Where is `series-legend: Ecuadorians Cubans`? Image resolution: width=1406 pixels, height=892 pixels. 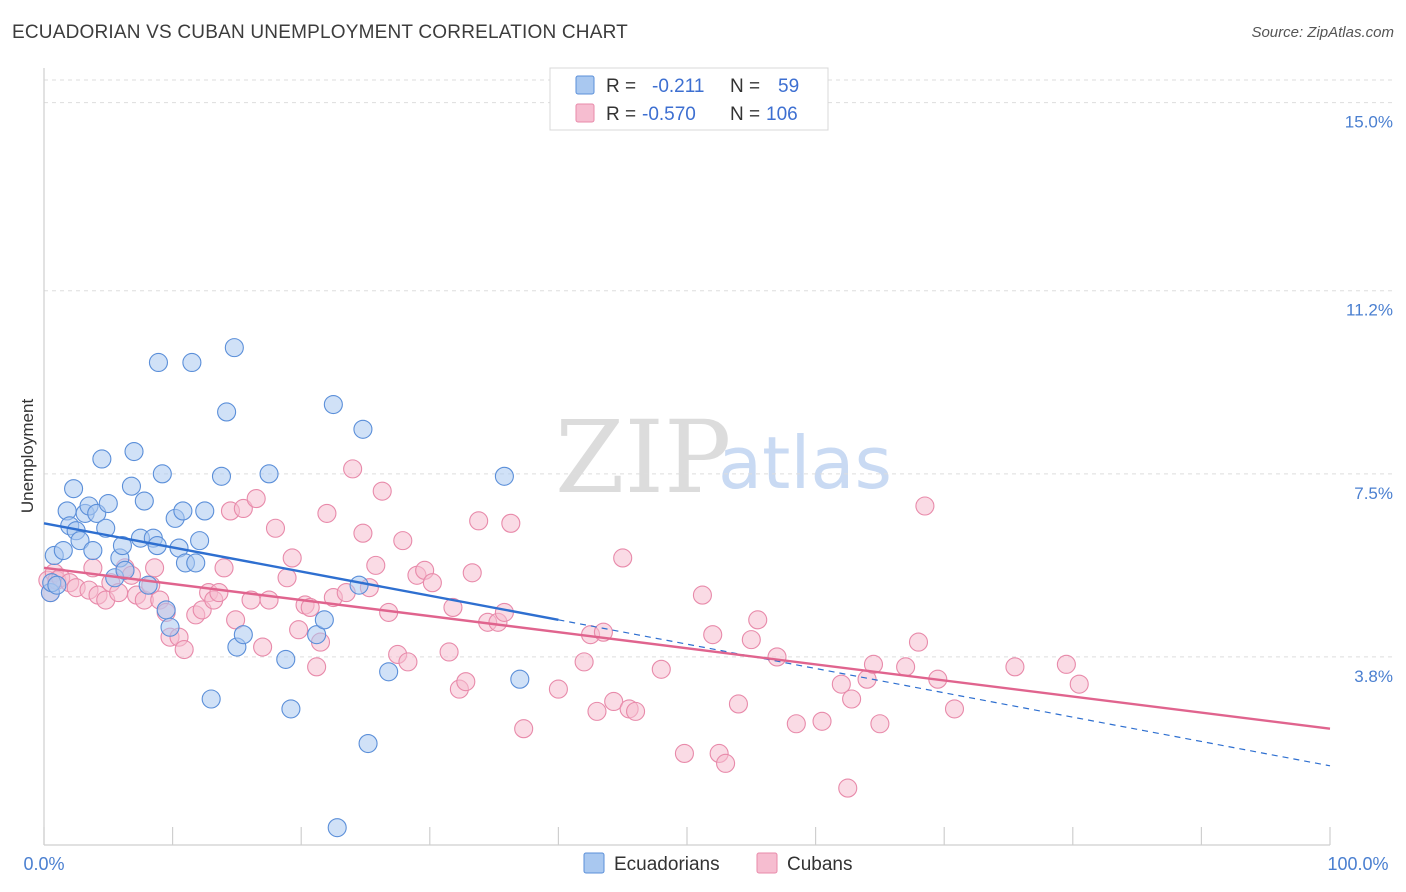
series-legend: Ecuadorians Cubans is located at coordinates (718, 863).